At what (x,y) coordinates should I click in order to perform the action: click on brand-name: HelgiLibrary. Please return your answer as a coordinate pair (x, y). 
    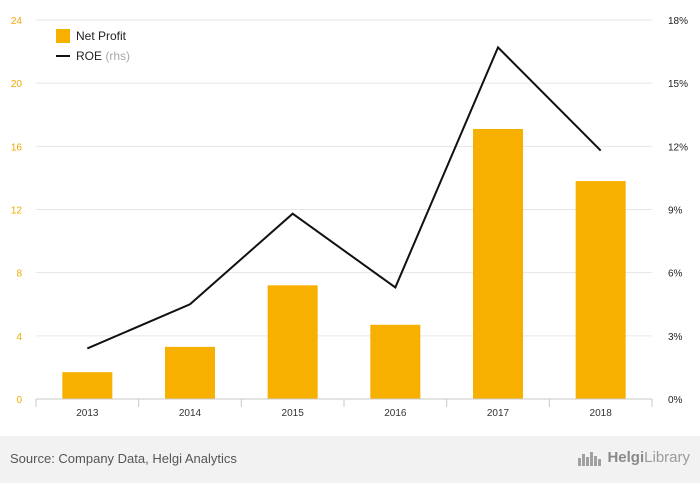
    Looking at the image, I should click on (648, 457).